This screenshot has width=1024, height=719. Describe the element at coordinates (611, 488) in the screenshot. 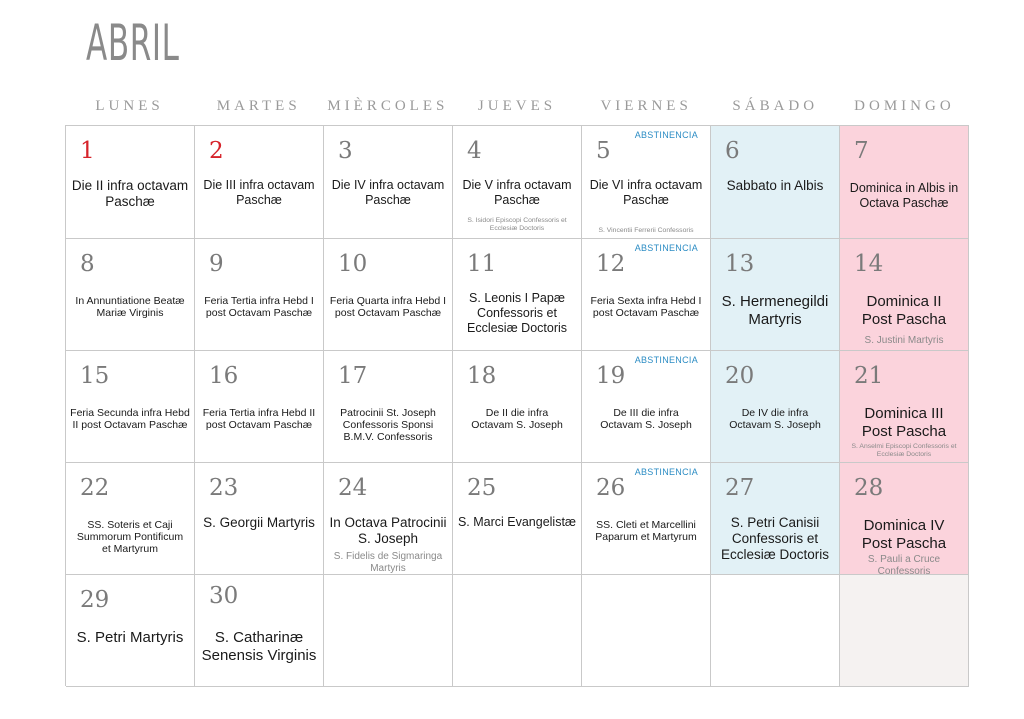

I see `day-number: 26` at that location.